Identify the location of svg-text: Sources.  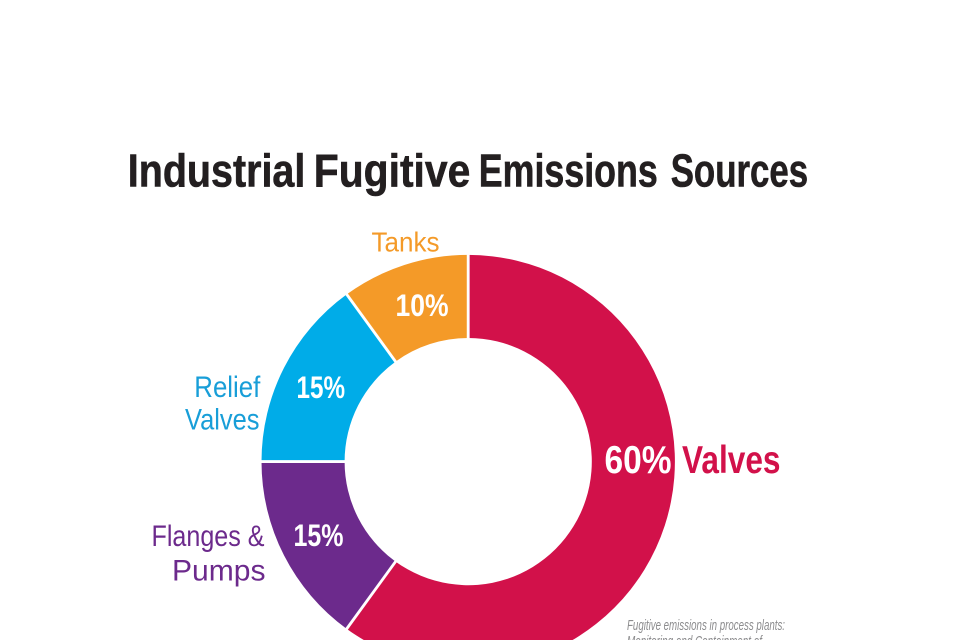
(740, 171).